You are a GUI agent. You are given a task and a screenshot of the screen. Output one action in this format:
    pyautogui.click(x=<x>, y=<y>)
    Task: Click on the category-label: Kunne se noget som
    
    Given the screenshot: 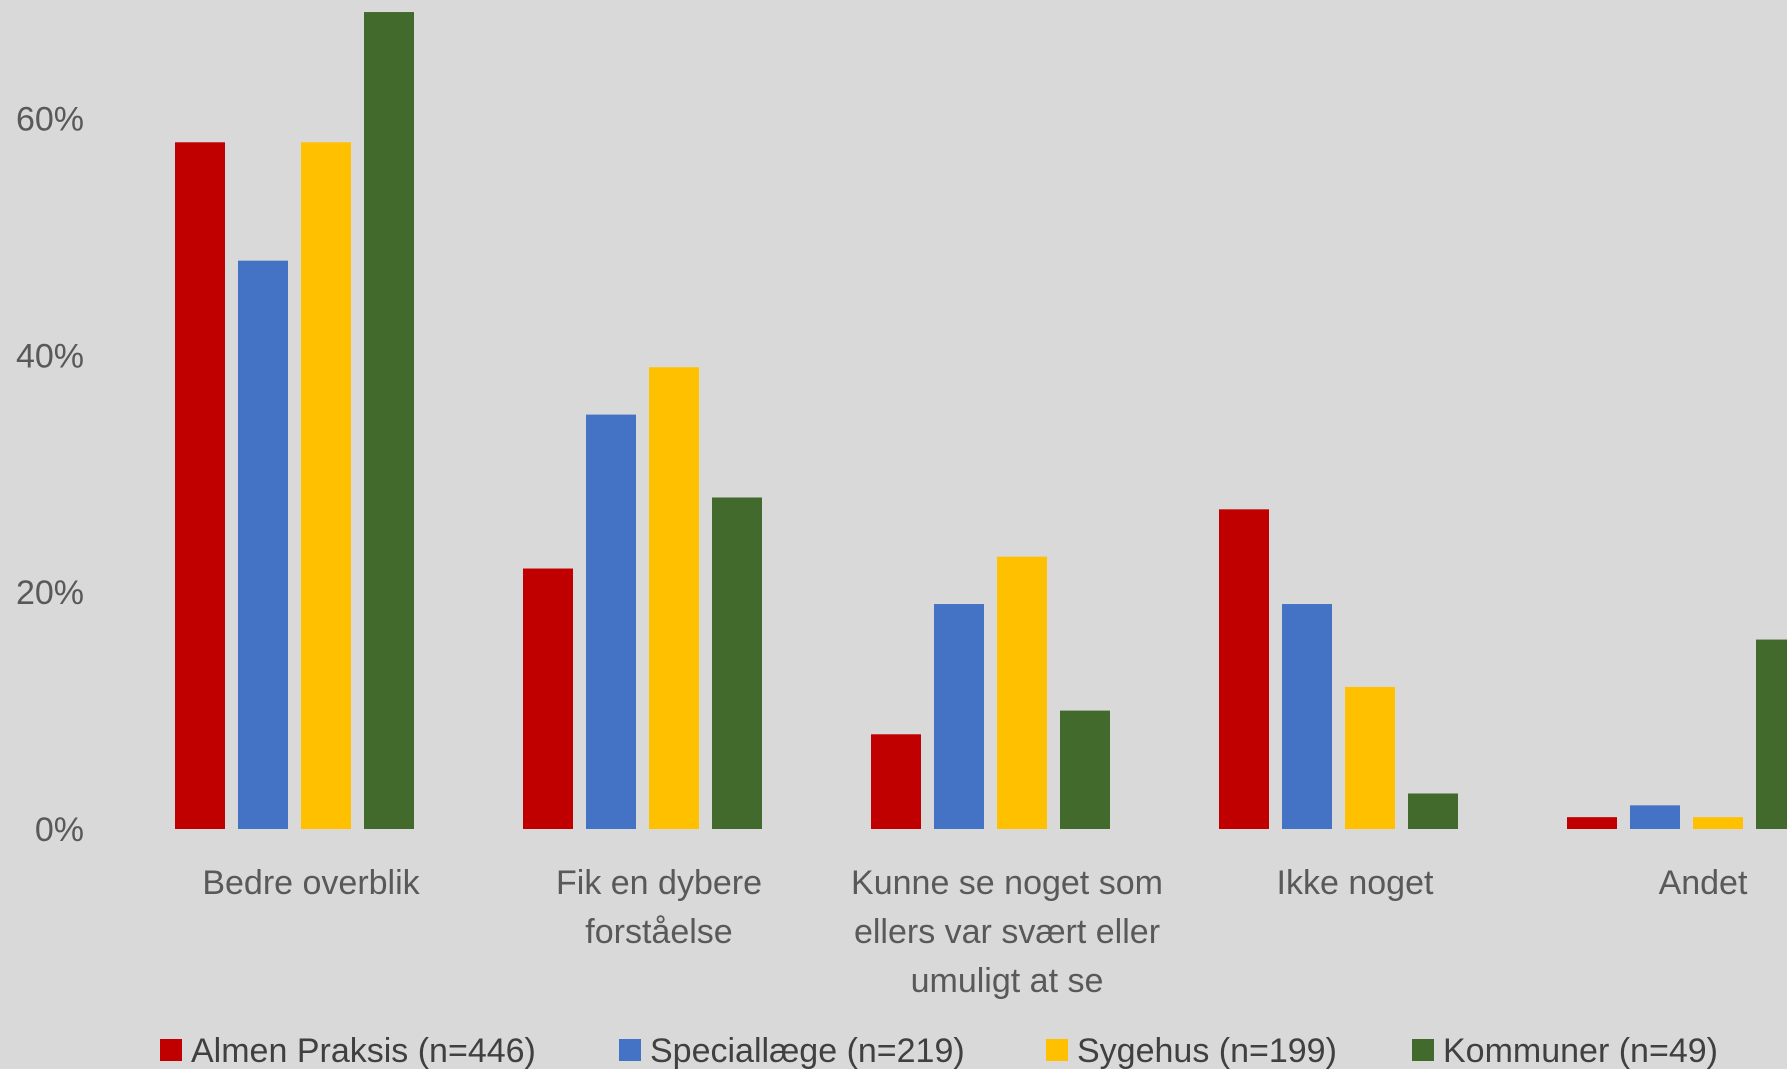 What is the action you would take?
    pyautogui.click(x=1007, y=883)
    